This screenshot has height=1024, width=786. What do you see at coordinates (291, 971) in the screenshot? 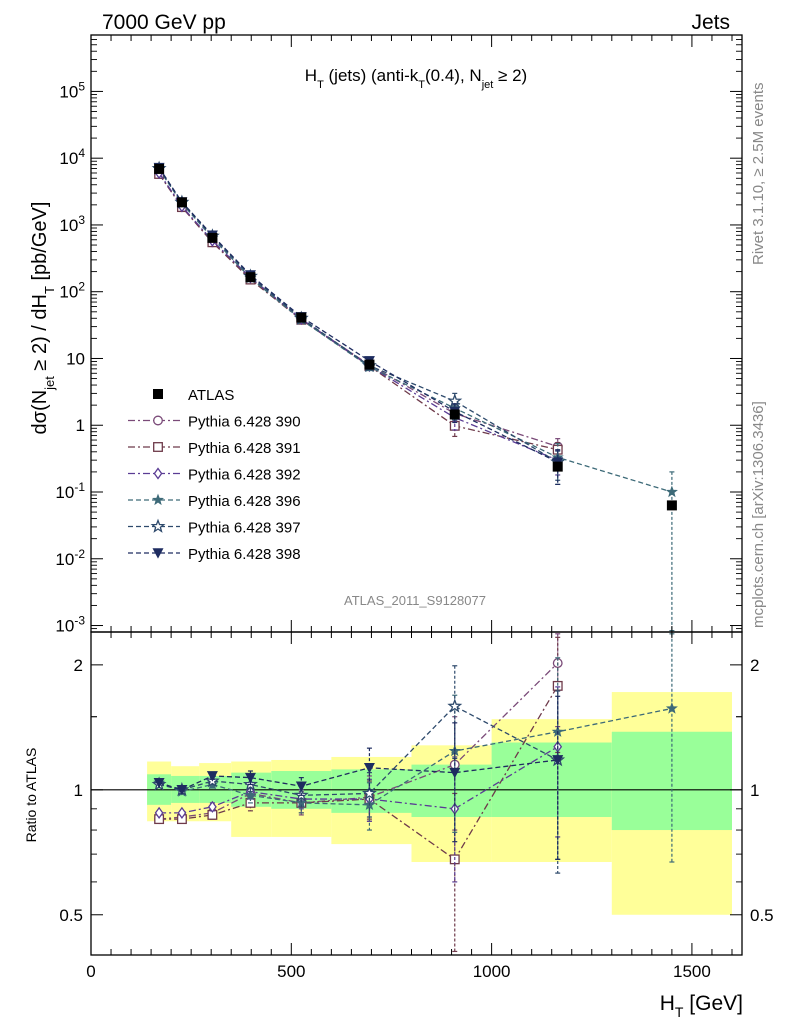
I see `x-tick-label: 500` at bounding box center [291, 971].